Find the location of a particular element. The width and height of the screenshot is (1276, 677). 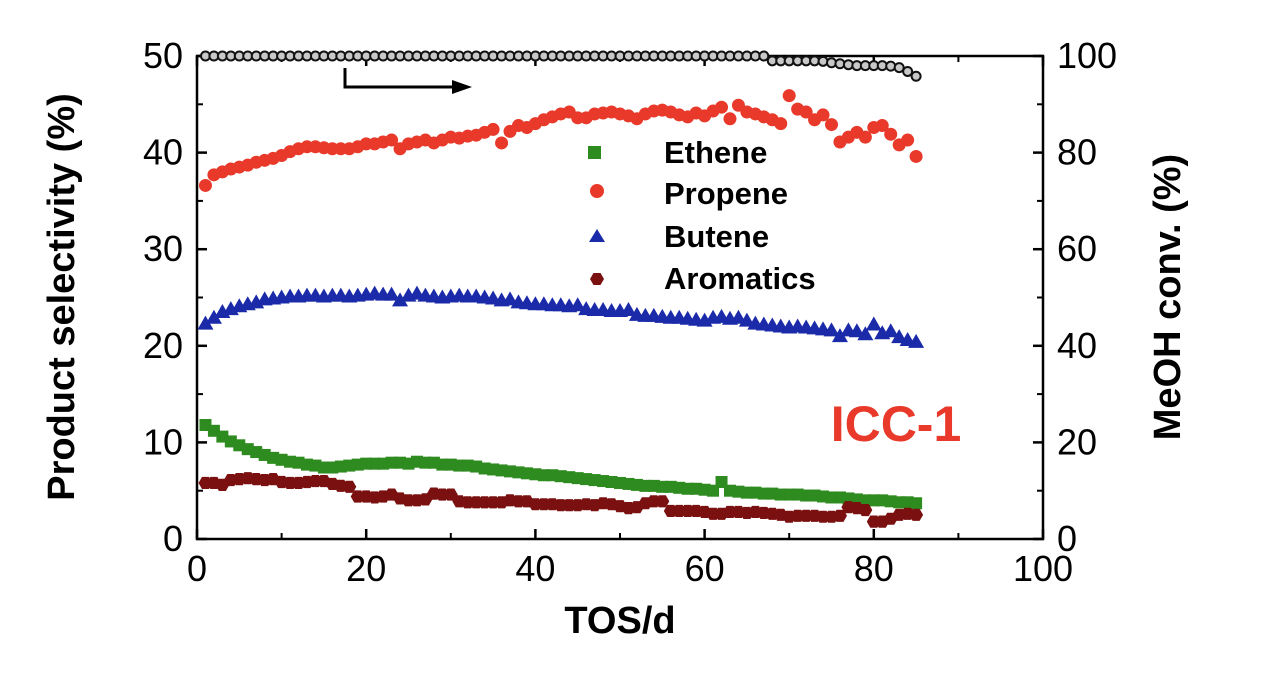

x-tick-label: 100 is located at coordinates (1043, 568).